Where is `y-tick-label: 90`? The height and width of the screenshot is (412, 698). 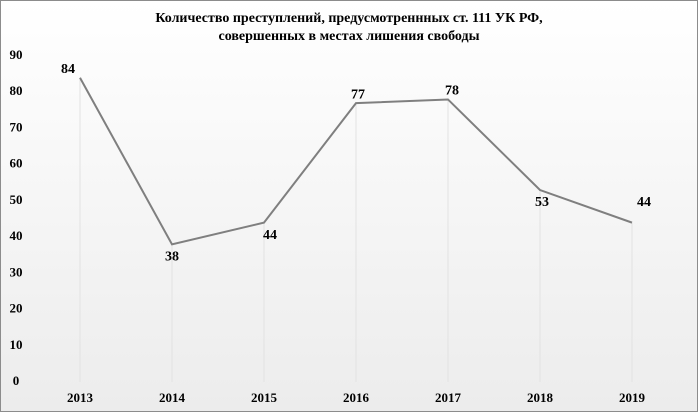 y-tick-label: 90 is located at coordinates (16, 54).